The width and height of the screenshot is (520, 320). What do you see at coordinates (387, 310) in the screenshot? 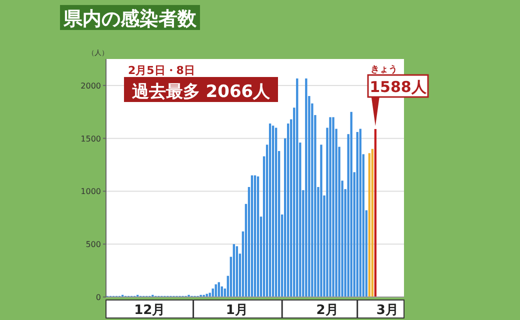
I see `x-tick-label: 3月` at bounding box center [387, 310].